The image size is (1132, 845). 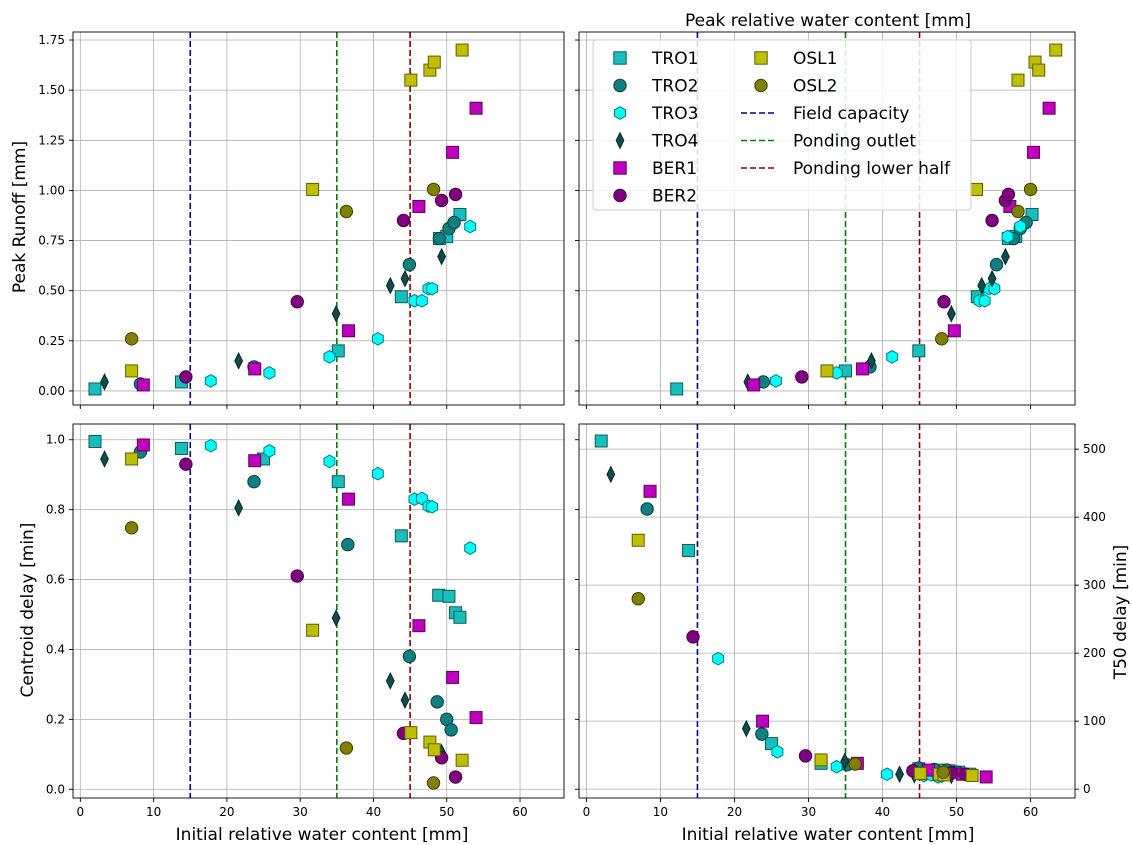 I want to click on y-tick-label: 400, so click(x=1094, y=517).